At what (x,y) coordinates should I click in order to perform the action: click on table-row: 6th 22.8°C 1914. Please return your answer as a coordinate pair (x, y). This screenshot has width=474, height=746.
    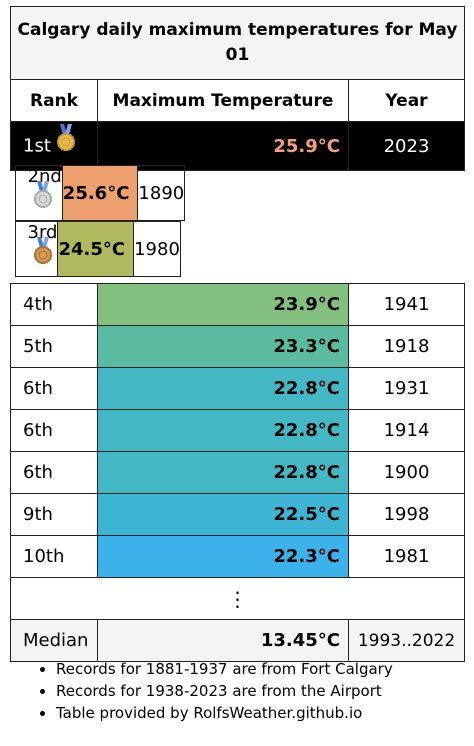
    Looking at the image, I should click on (237, 430).